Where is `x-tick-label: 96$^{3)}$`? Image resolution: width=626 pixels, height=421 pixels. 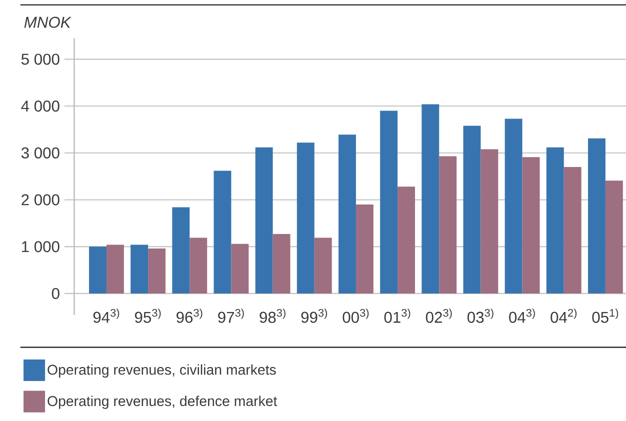
x-tick-label: 96$^{3)}$ is located at coordinates (189, 316).